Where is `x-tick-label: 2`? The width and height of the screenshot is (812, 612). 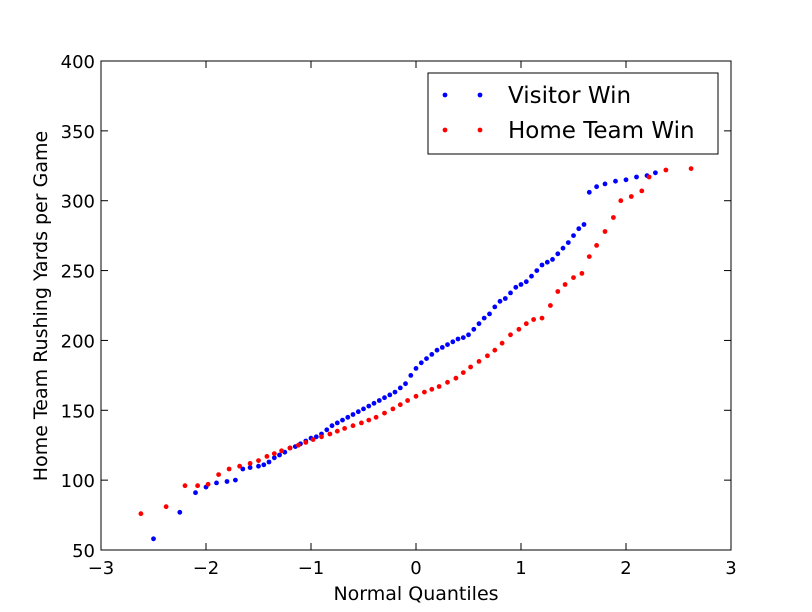
x-tick-label: 2 is located at coordinates (625, 568).